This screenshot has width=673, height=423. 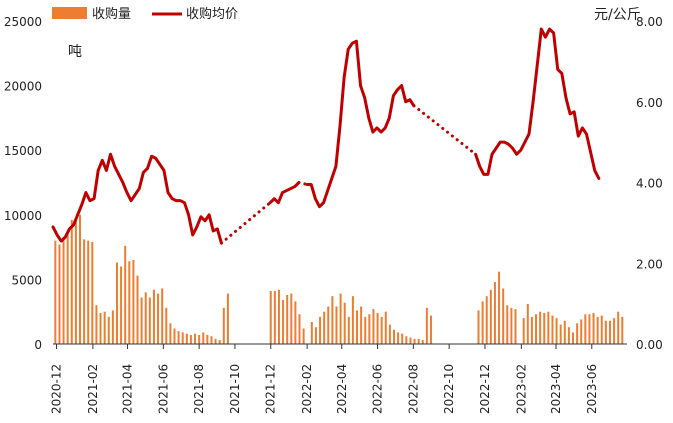 What do you see at coordinates (271, 389) in the screenshot?
I see `x-tick-label: 2021-12` at bounding box center [271, 389].